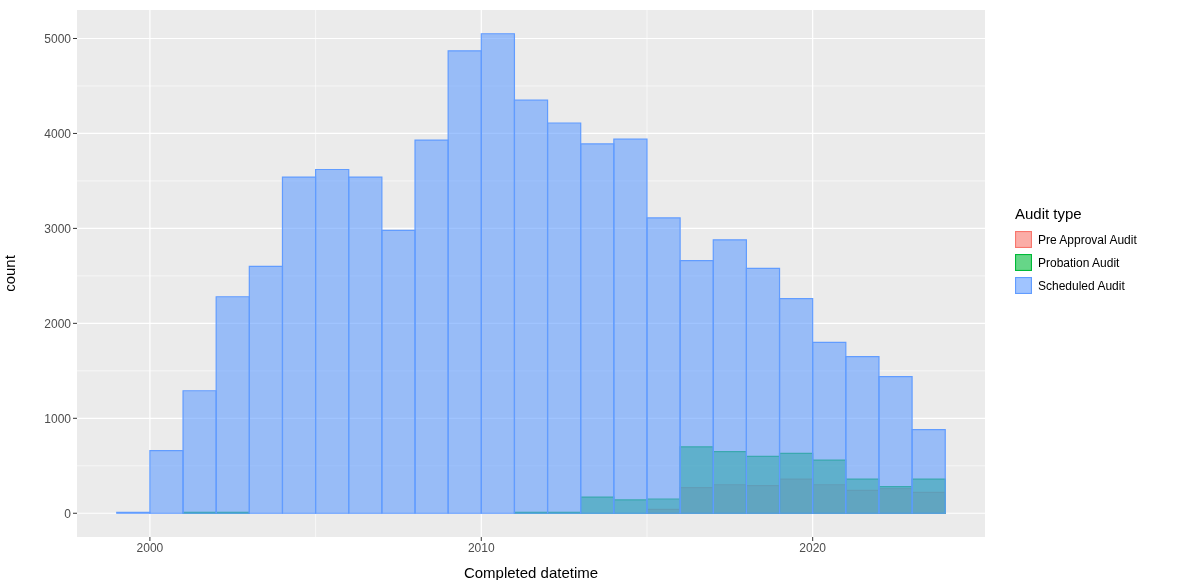  I want to click on y-tick-label: 4000, so click(58, 133).